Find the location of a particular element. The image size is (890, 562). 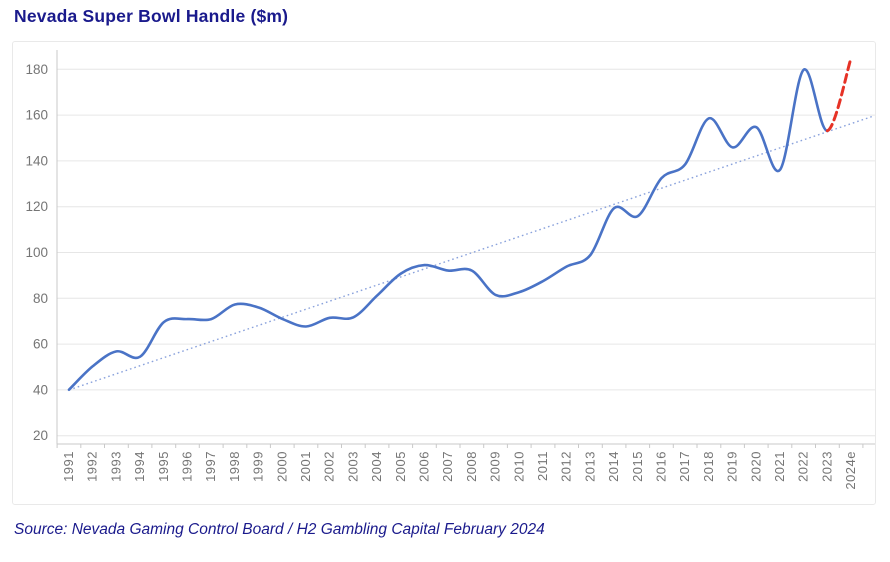

x-tick-label: 2017 is located at coordinates (684, 466).